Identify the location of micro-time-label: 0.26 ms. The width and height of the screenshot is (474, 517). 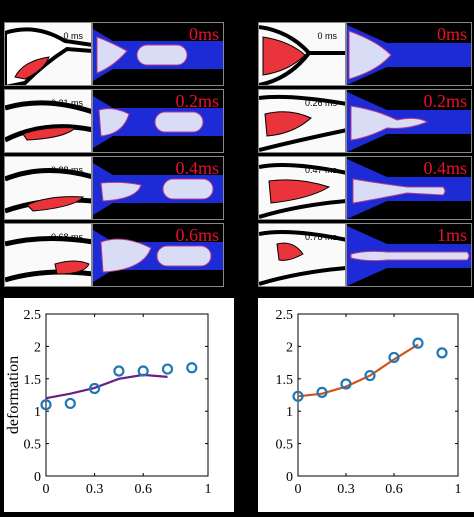
(320, 103).